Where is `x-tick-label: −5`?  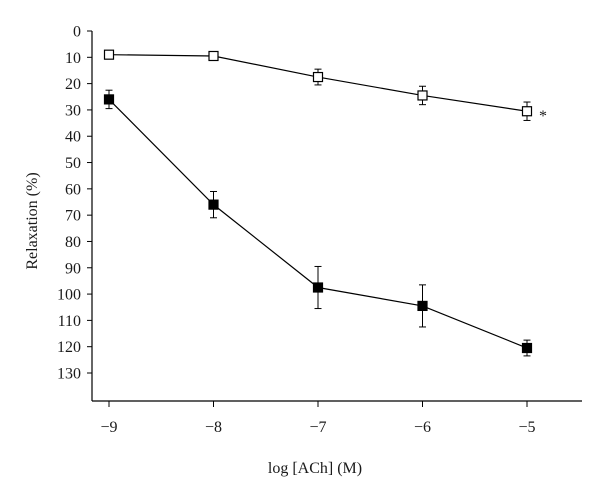 x-tick-label: −5 is located at coordinates (526, 427).